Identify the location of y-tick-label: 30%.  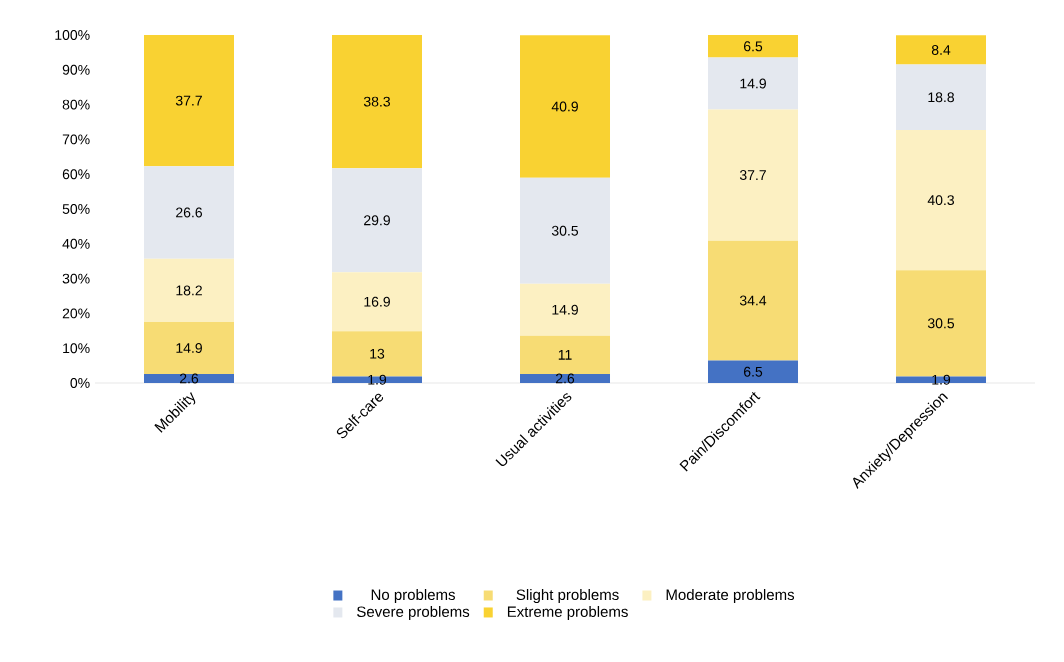
(76, 278).